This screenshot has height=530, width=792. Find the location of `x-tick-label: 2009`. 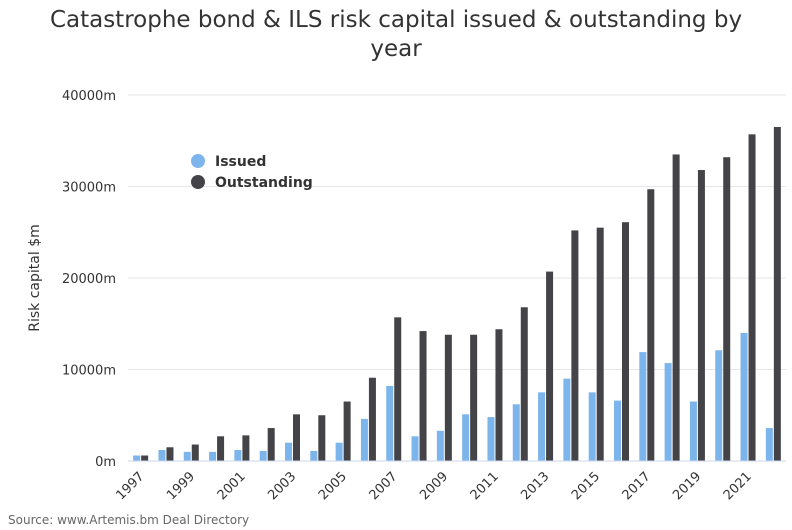

x-tick-label: 2009 is located at coordinates (434, 486).